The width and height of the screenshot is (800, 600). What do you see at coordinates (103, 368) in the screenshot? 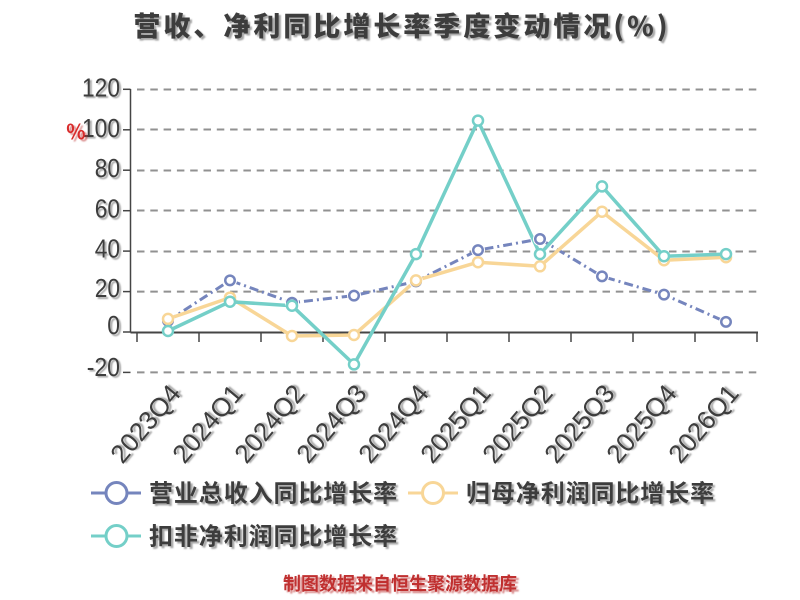
I see `svg-text: -20` at bounding box center [103, 368].